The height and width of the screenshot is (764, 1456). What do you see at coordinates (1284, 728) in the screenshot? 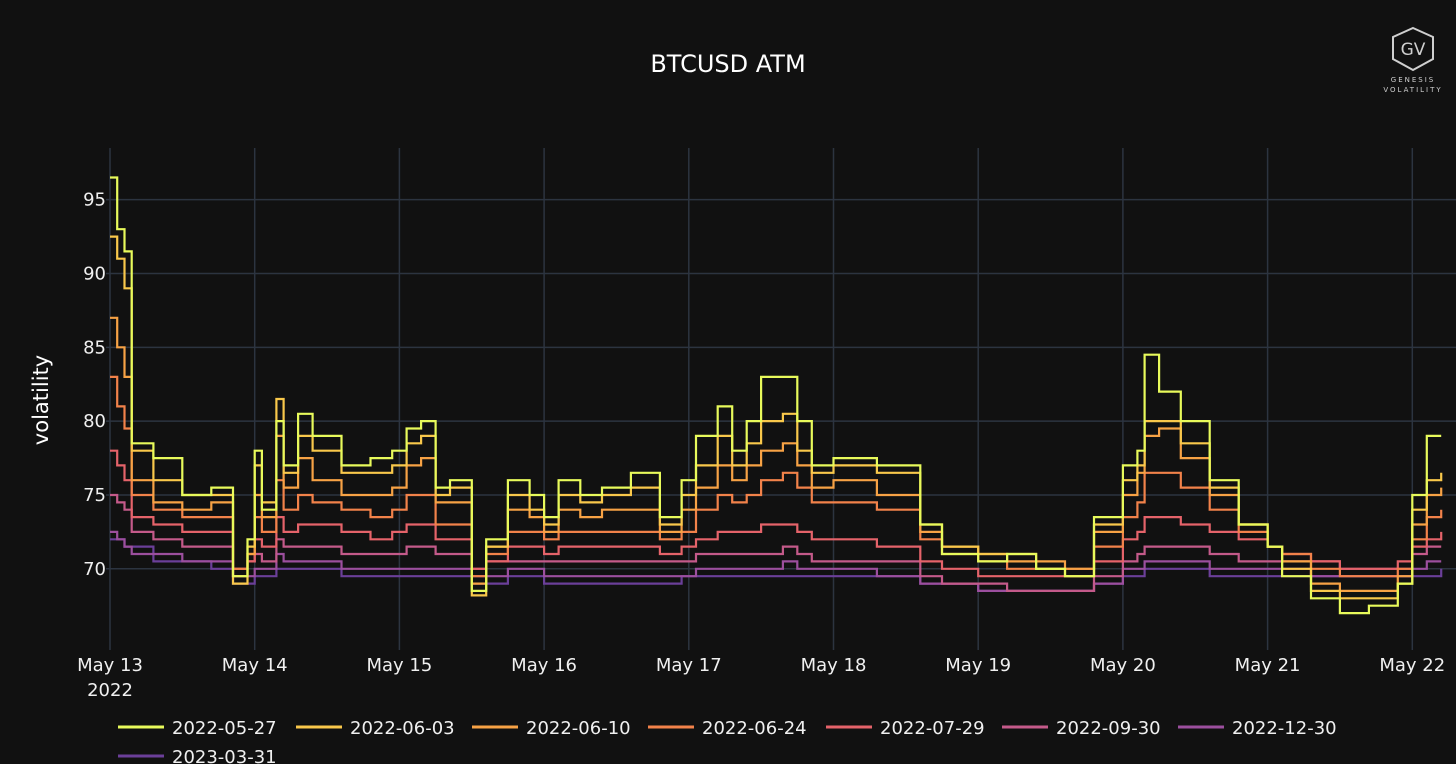
I see `legend-label: 2022-12-30` at bounding box center [1284, 728].